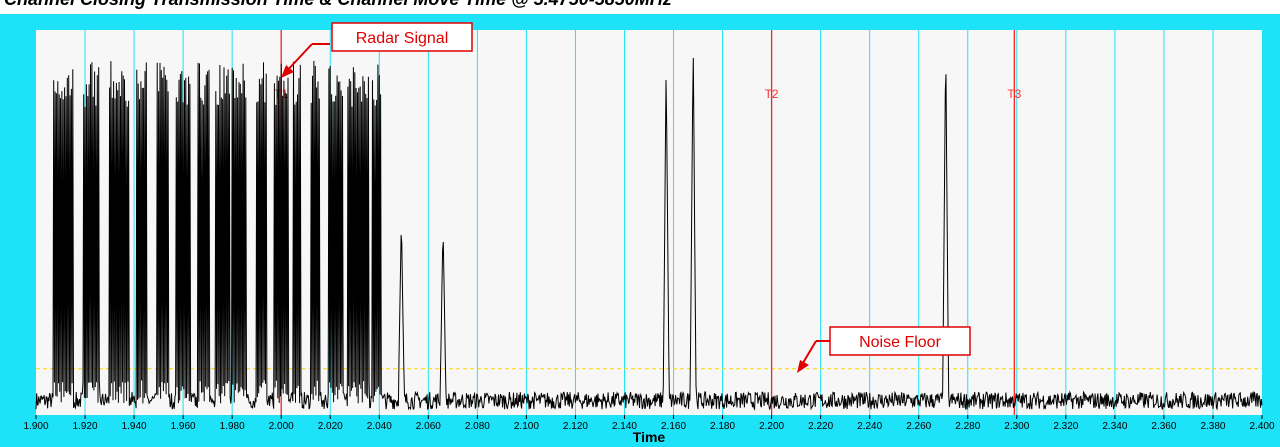 The width and height of the screenshot is (1280, 447). Describe the element at coordinates (772, 94) in the screenshot. I see `marker-label-t2: T2` at that location.